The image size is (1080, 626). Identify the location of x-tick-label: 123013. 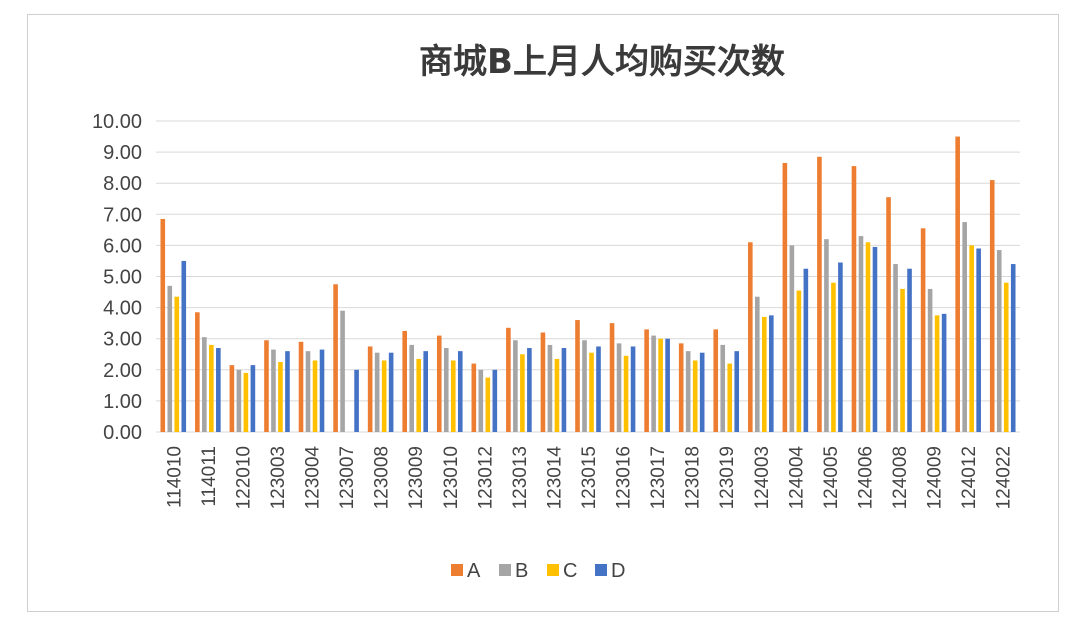
(520, 477).